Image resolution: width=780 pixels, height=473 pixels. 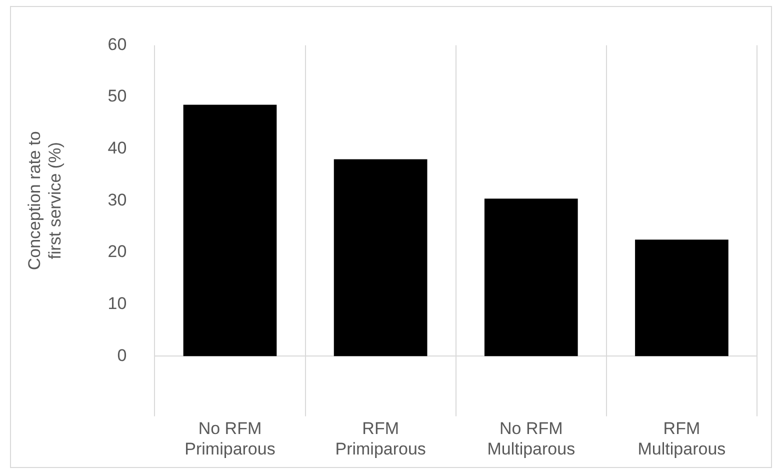 What do you see at coordinates (117, 44) in the screenshot?
I see `y-tick-label: 60` at bounding box center [117, 44].